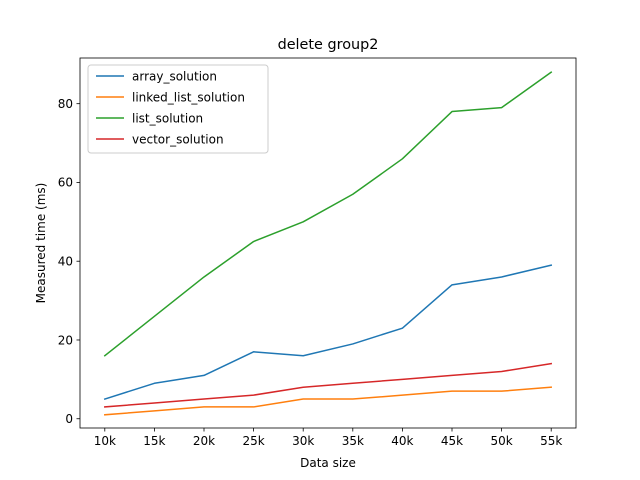 The height and width of the screenshot is (480, 640). What do you see at coordinates (551, 441) in the screenshot?
I see `x-tick-label: 55k` at bounding box center [551, 441].